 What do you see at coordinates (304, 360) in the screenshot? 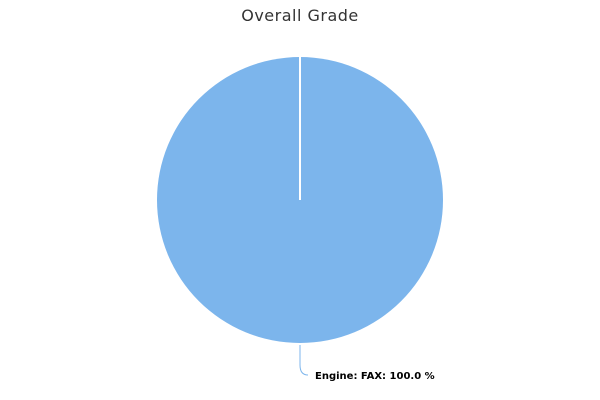
I see `label-connector` at bounding box center [304, 360].